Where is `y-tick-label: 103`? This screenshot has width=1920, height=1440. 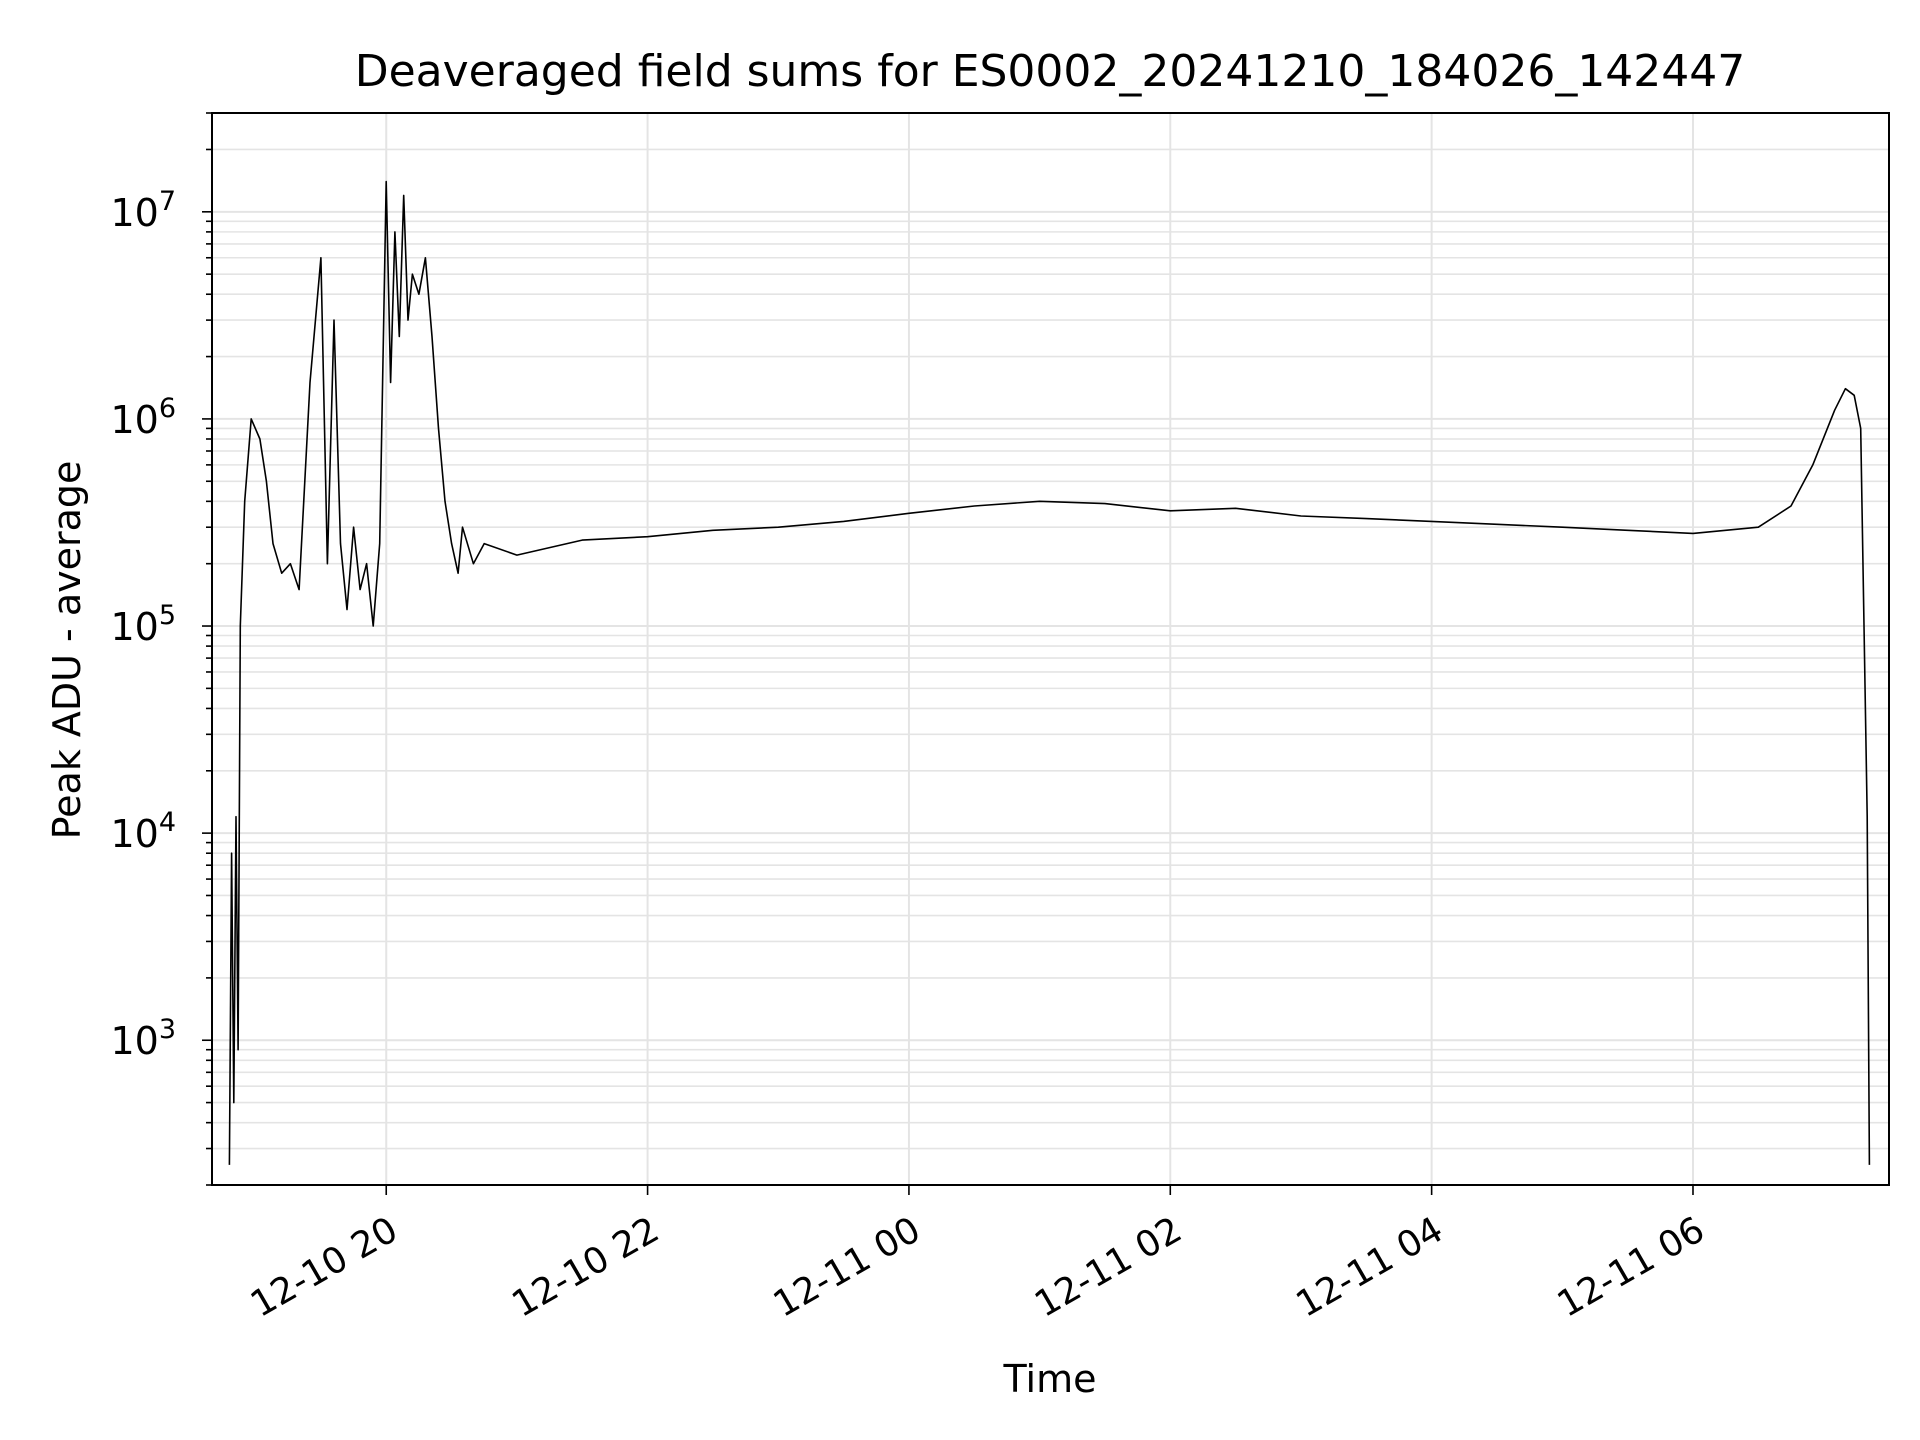
y-tick-label: 103 is located at coordinates (143, 1038).